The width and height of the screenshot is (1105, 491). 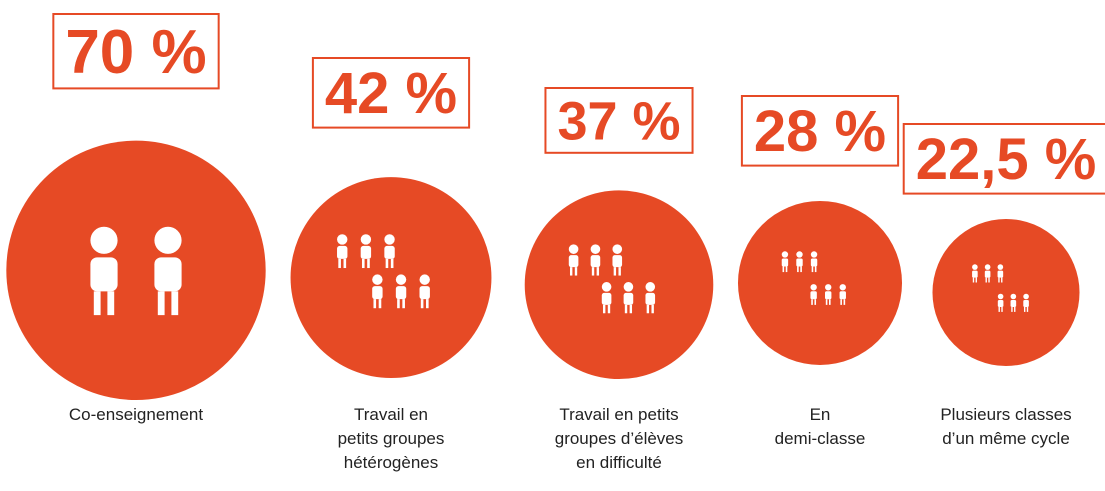 I want to click on category-label: demi-classe, so click(x=820, y=438).